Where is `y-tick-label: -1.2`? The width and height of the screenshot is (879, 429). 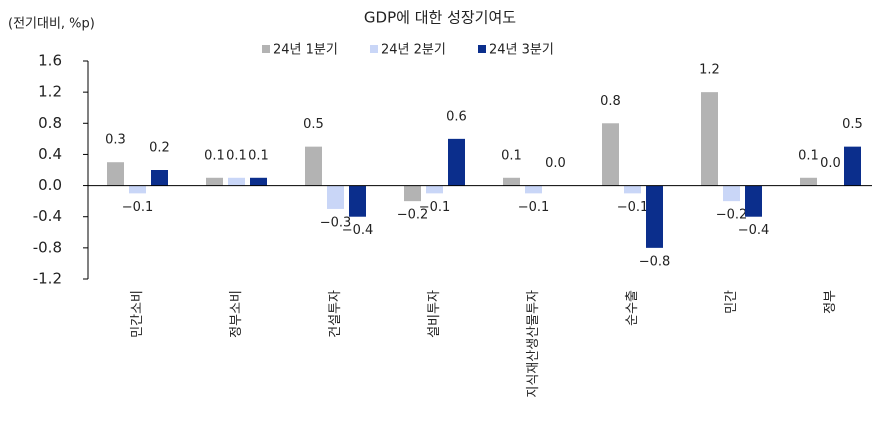 y-tick-label: -1.2 is located at coordinates (47, 279).